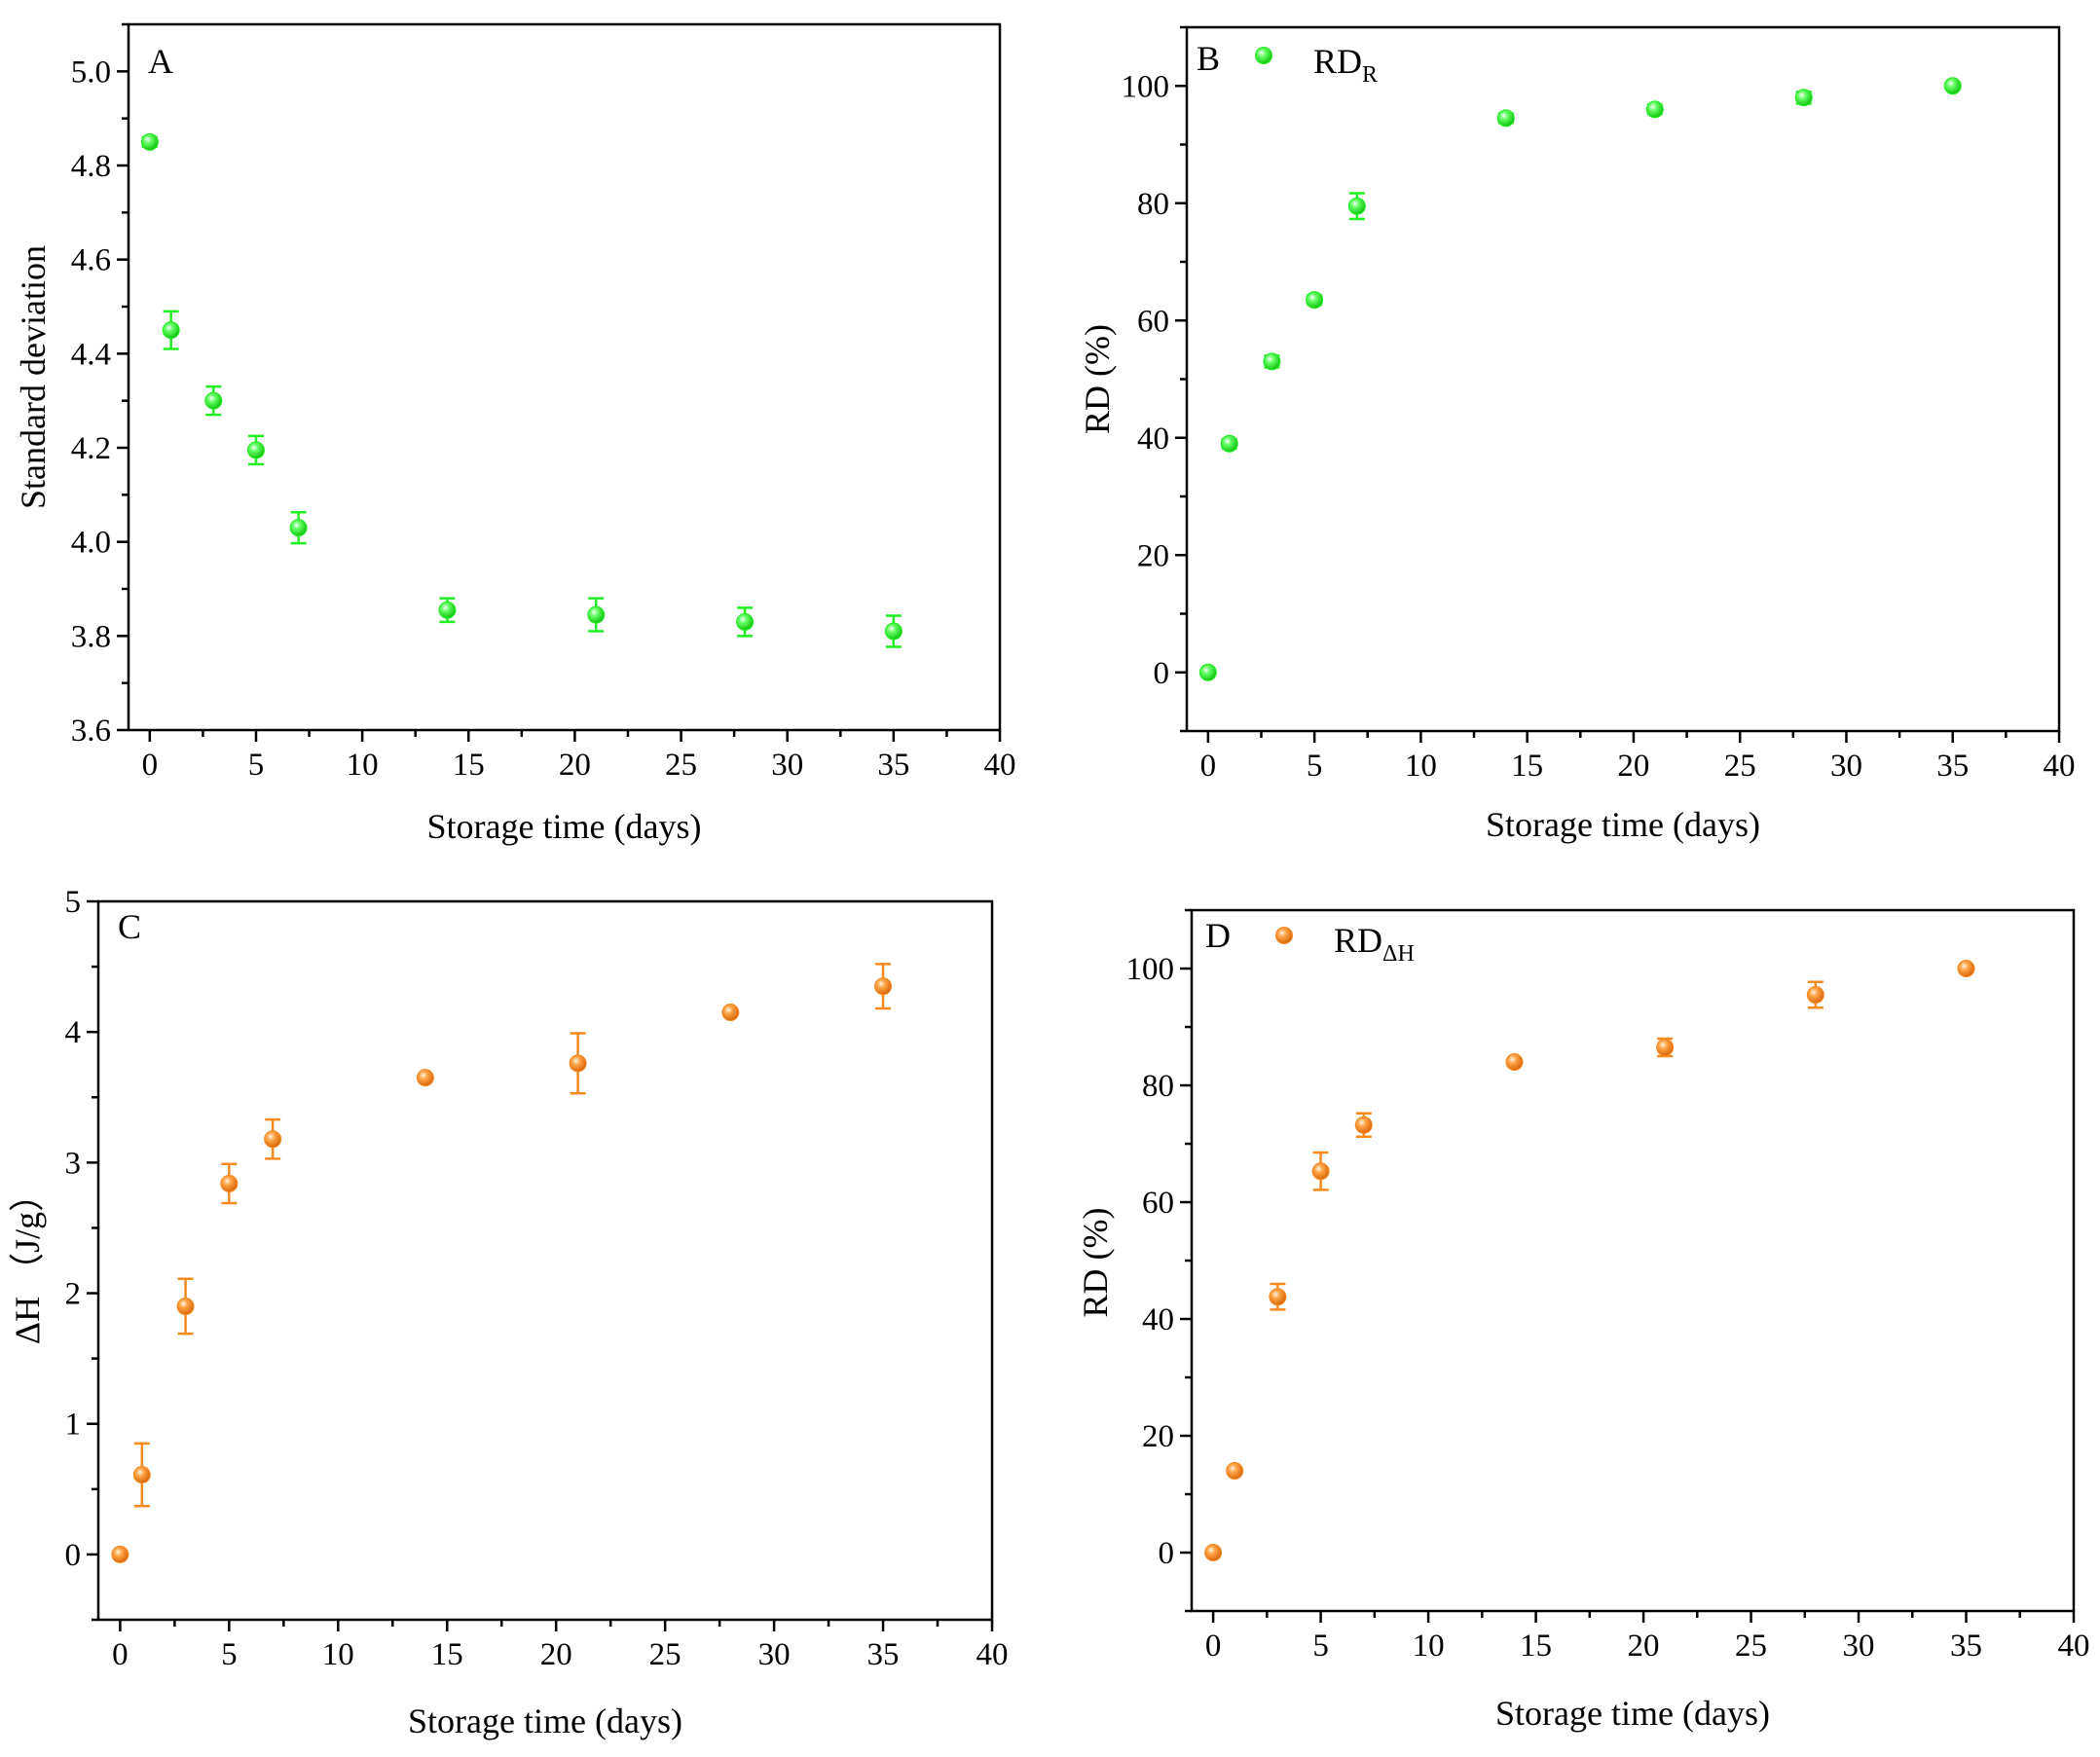  What do you see at coordinates (73, 1032) in the screenshot?
I see `y-tick-label: 4` at bounding box center [73, 1032].